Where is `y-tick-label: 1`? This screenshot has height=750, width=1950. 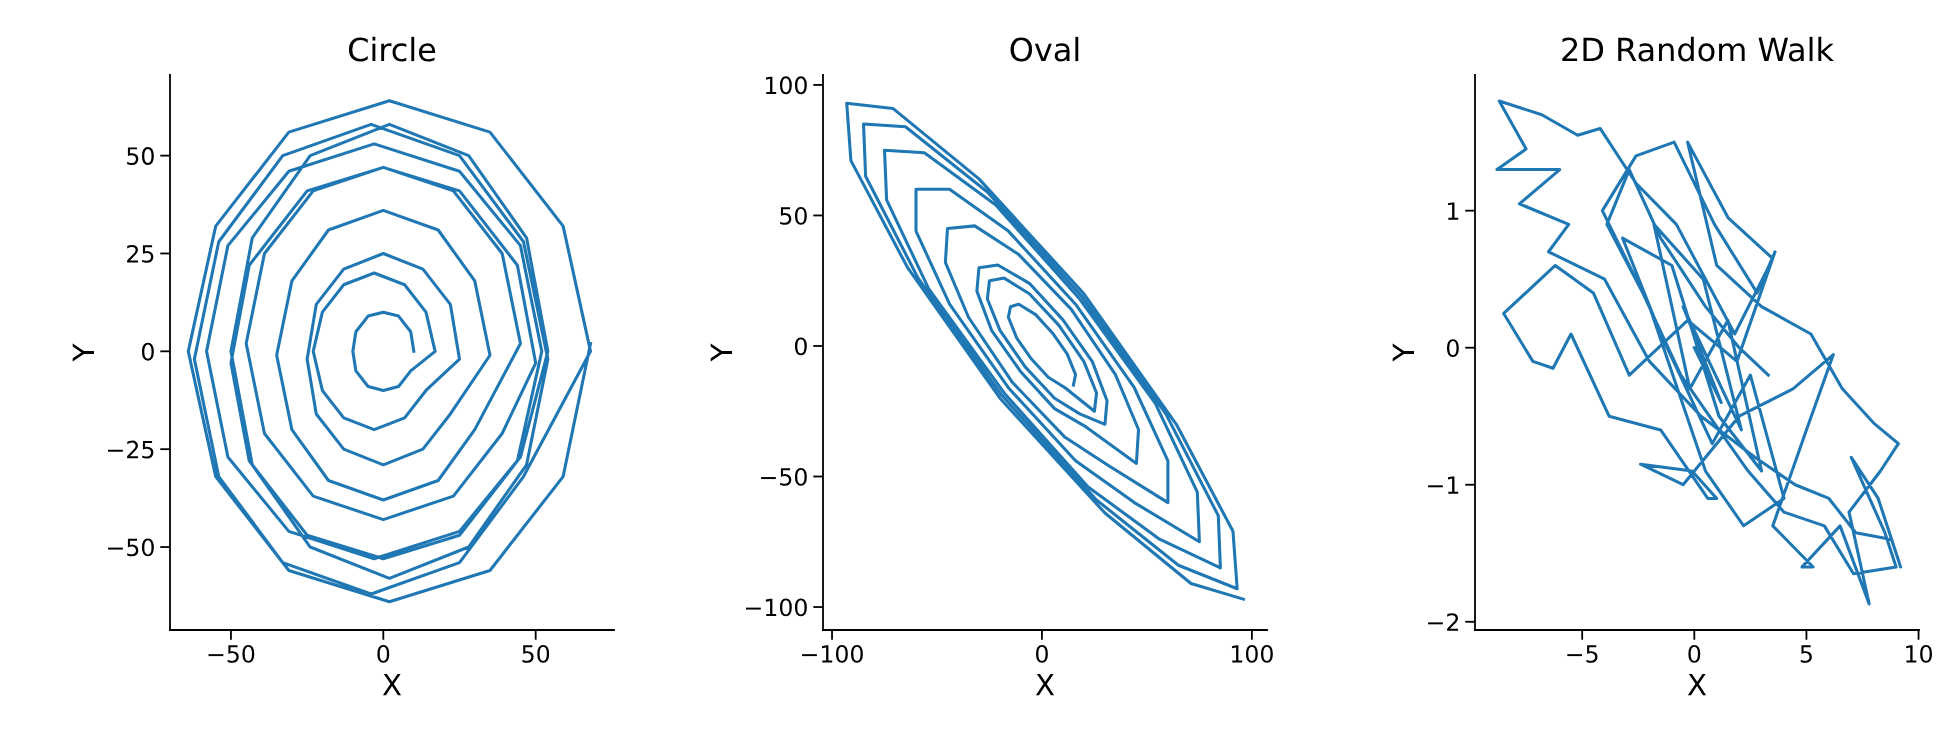 y-tick-label: 1 is located at coordinates (1453, 211).